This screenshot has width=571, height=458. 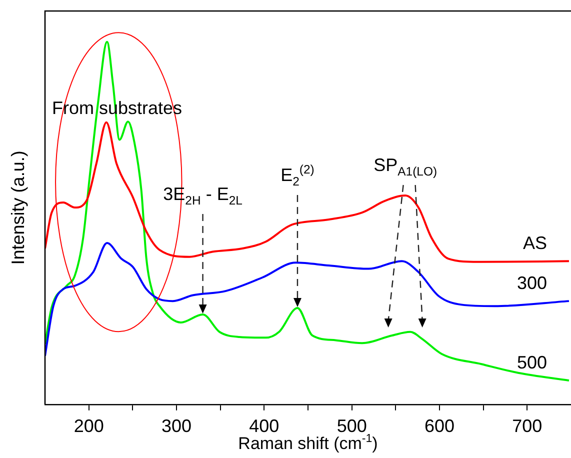 What do you see at coordinates (532, 362) in the screenshot?
I see `series-label: 500` at bounding box center [532, 362].